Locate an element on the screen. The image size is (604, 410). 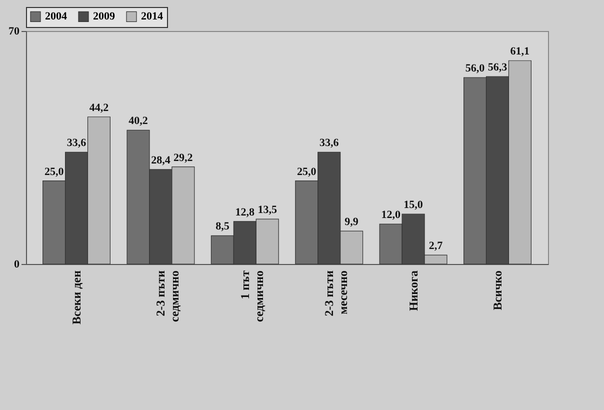
legend-label: 2004 is located at coordinates (56, 16).